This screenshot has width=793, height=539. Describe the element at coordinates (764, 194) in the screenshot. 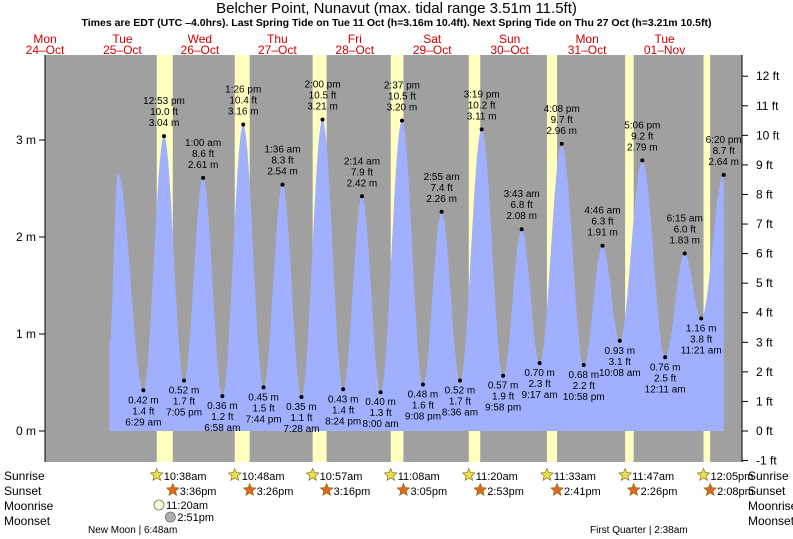

I see `right-tick-label: 8 ft` at that location.